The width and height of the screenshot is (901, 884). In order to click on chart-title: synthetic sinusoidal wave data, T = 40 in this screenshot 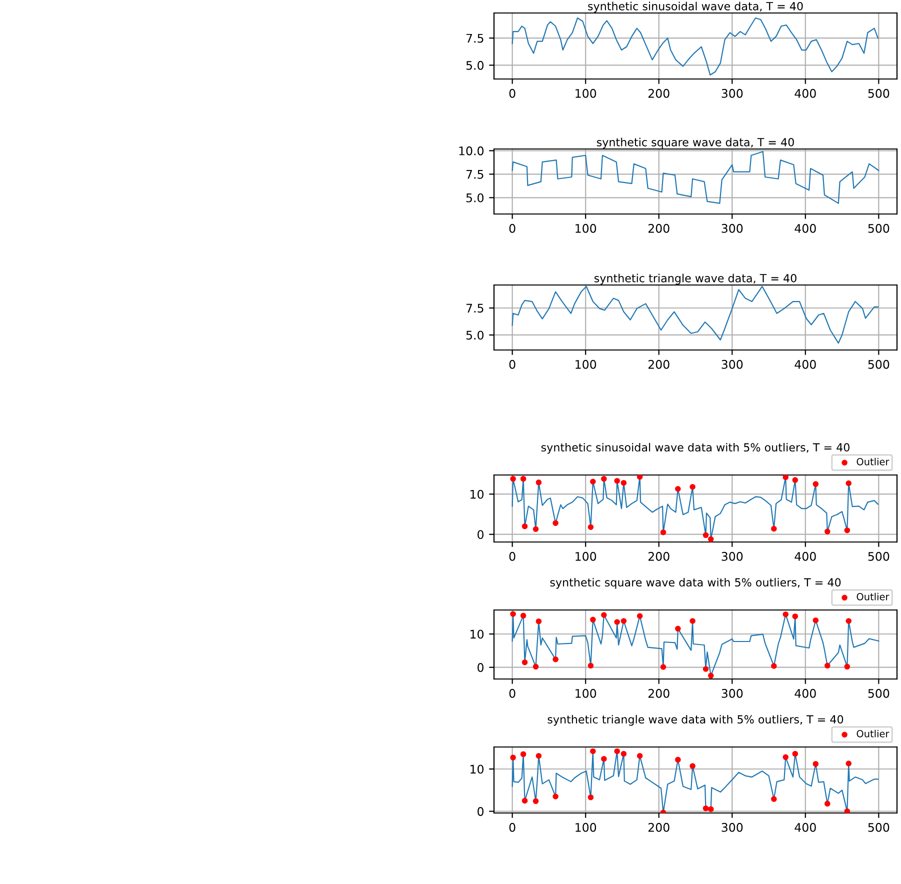, I will do `click(695, 7)`.